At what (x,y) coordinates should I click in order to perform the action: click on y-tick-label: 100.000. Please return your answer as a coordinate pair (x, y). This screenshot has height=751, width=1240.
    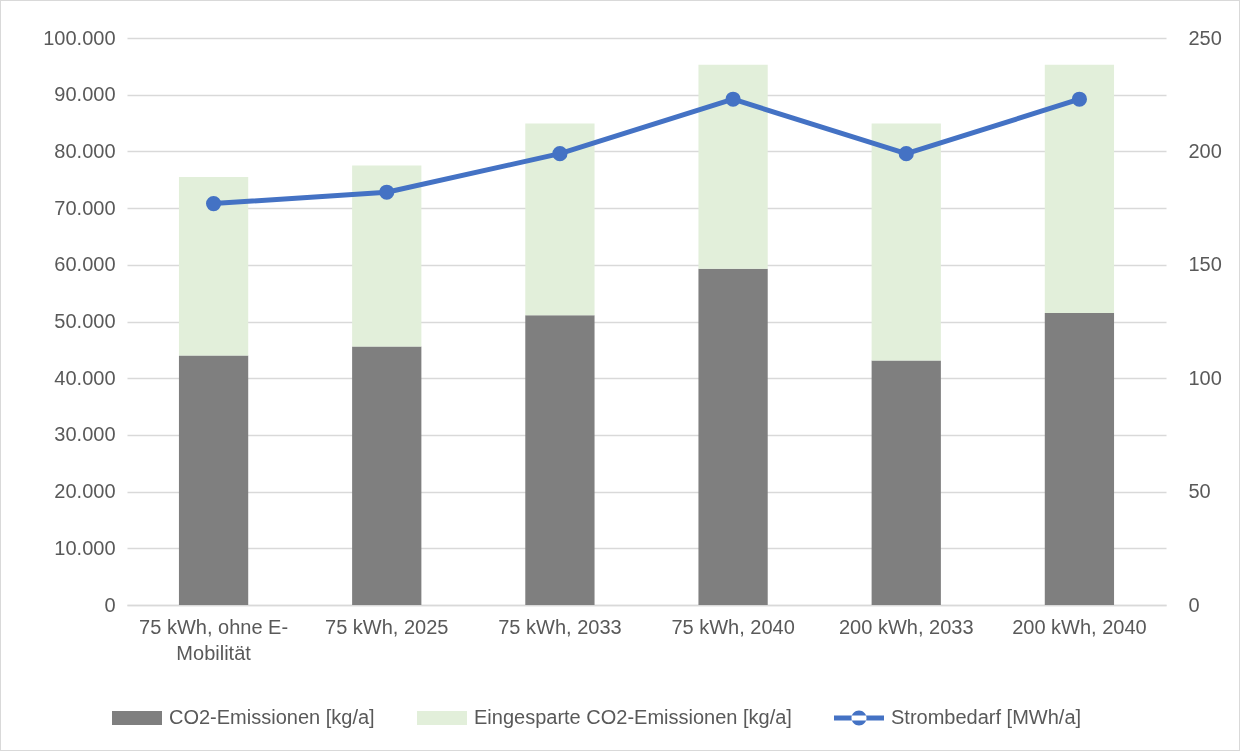
    Looking at the image, I should click on (79, 37).